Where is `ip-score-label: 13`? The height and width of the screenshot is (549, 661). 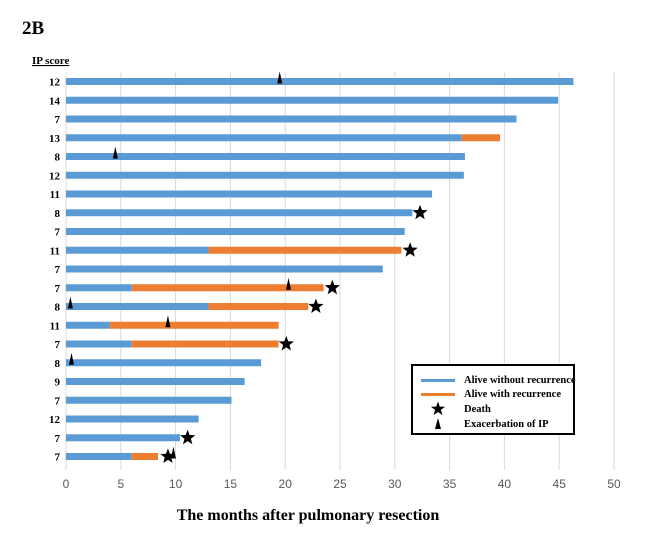 ip-score-label: 13 is located at coordinates (55, 139).